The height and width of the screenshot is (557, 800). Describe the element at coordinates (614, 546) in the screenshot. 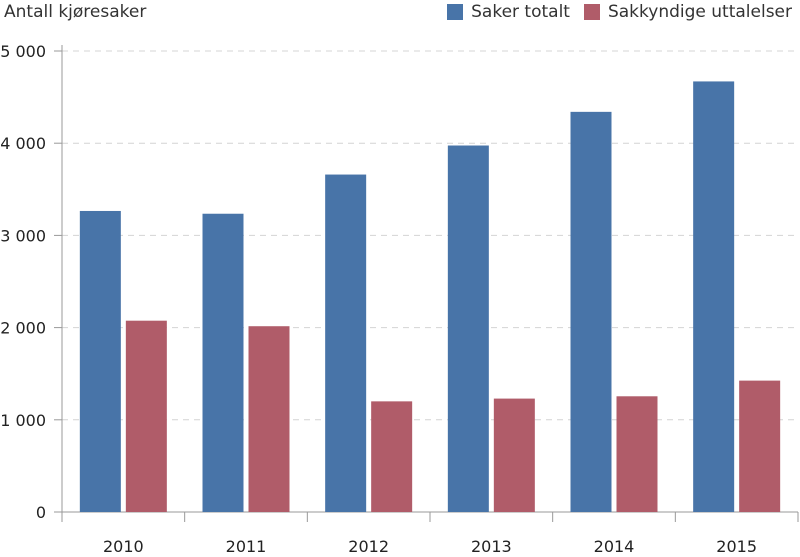

I see `x-tick-label-2014: 2014` at that location.